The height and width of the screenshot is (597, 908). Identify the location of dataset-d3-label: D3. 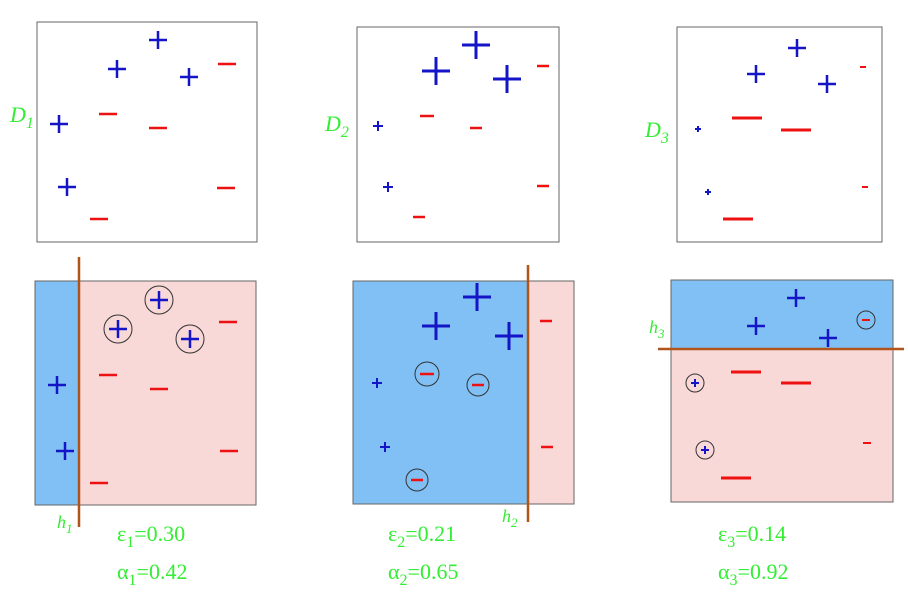
(656, 132).